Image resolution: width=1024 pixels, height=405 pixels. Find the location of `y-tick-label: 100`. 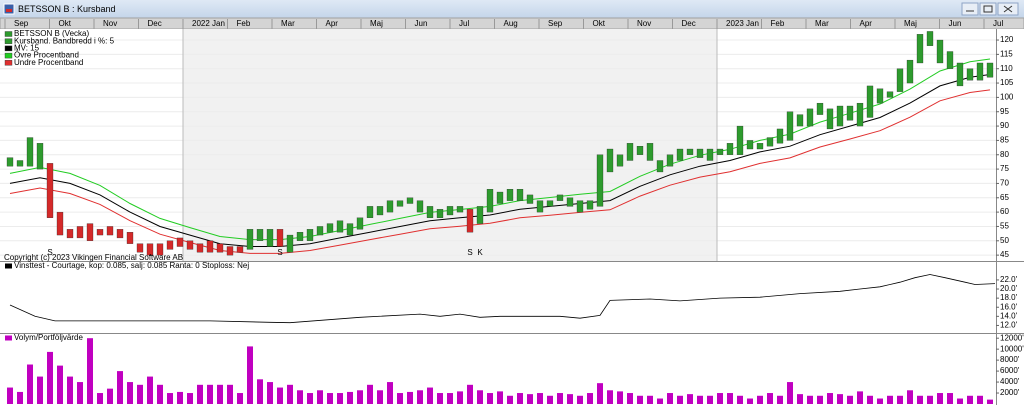

y-tick-label: 100 is located at coordinates (1007, 97).